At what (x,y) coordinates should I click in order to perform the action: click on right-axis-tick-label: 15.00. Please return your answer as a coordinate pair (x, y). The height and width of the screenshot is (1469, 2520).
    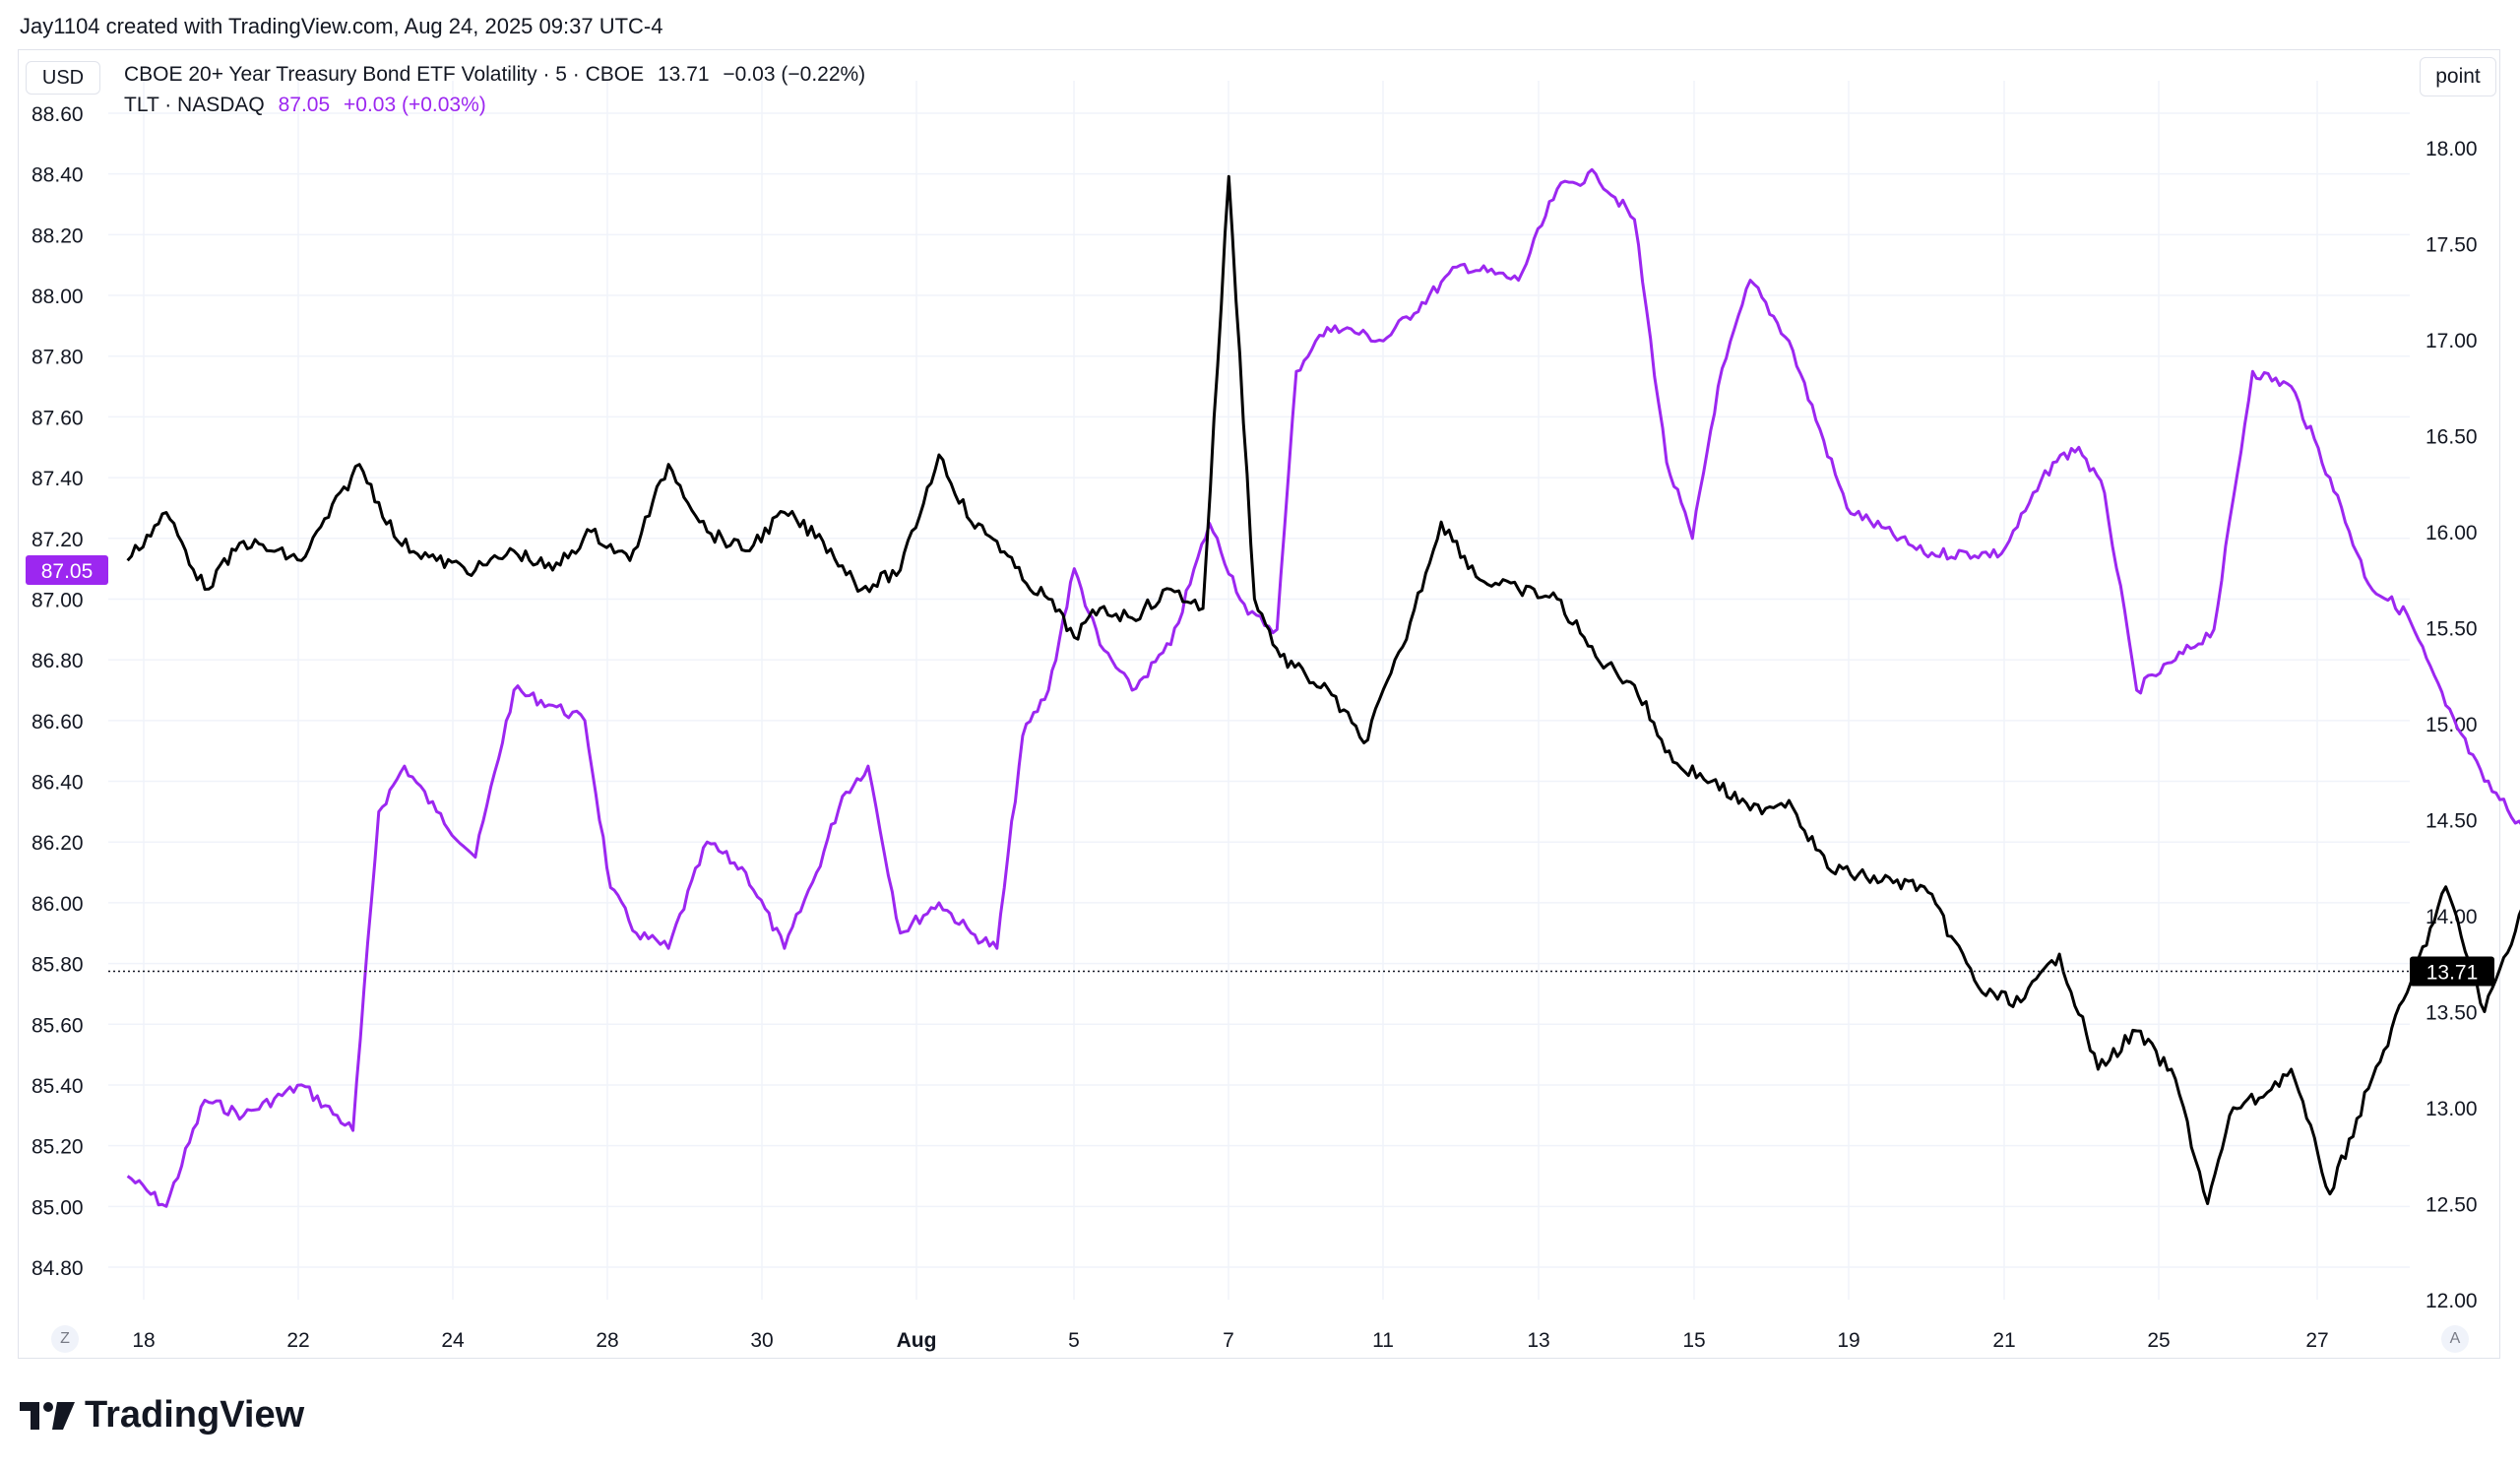
    Looking at the image, I should click on (2452, 725).